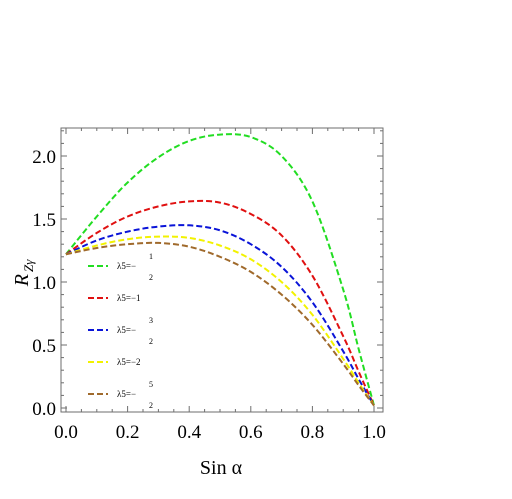 This screenshot has width=512, height=499. What do you see at coordinates (66, 432) in the screenshot?
I see `x-tick-label: 0.0` at bounding box center [66, 432].